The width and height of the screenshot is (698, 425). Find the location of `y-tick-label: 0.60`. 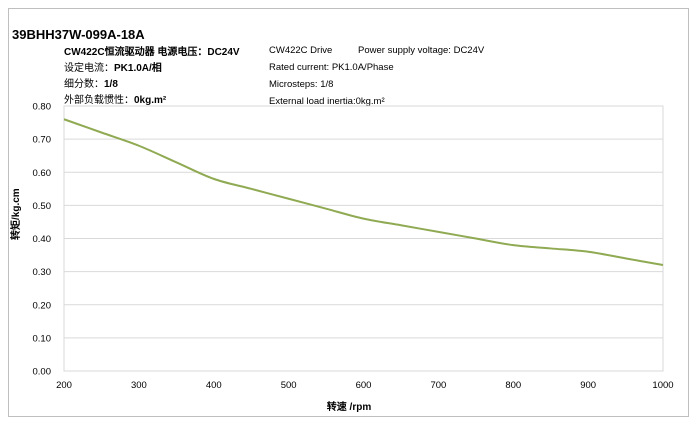

y-tick-label: 0.60 is located at coordinates (42, 173).